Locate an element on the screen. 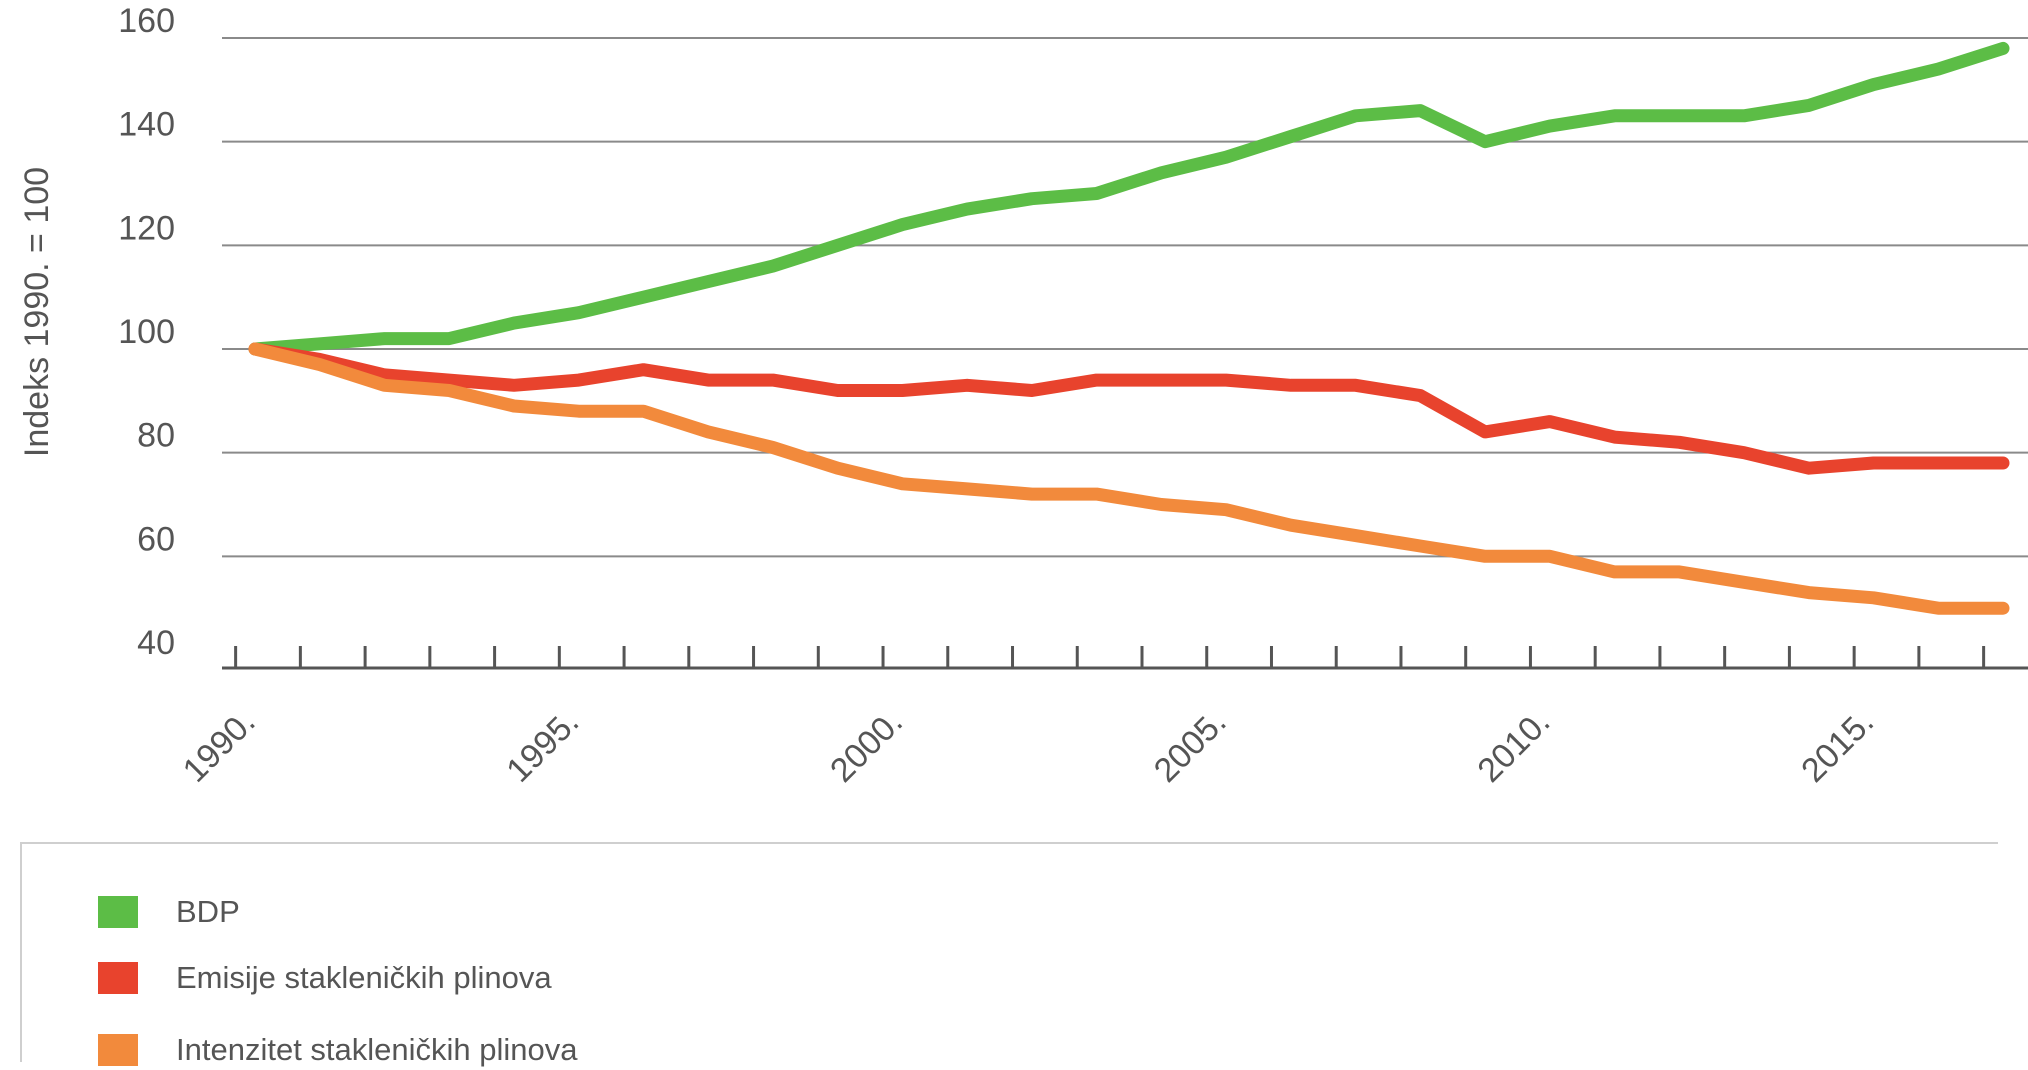  legend-swatch-emisije is located at coordinates (118, 978).